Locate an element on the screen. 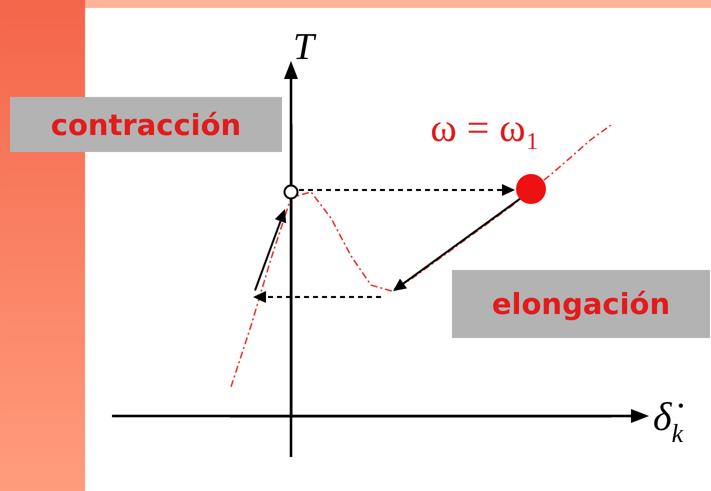  annotation: ω = ω₁ is located at coordinates (485, 128).